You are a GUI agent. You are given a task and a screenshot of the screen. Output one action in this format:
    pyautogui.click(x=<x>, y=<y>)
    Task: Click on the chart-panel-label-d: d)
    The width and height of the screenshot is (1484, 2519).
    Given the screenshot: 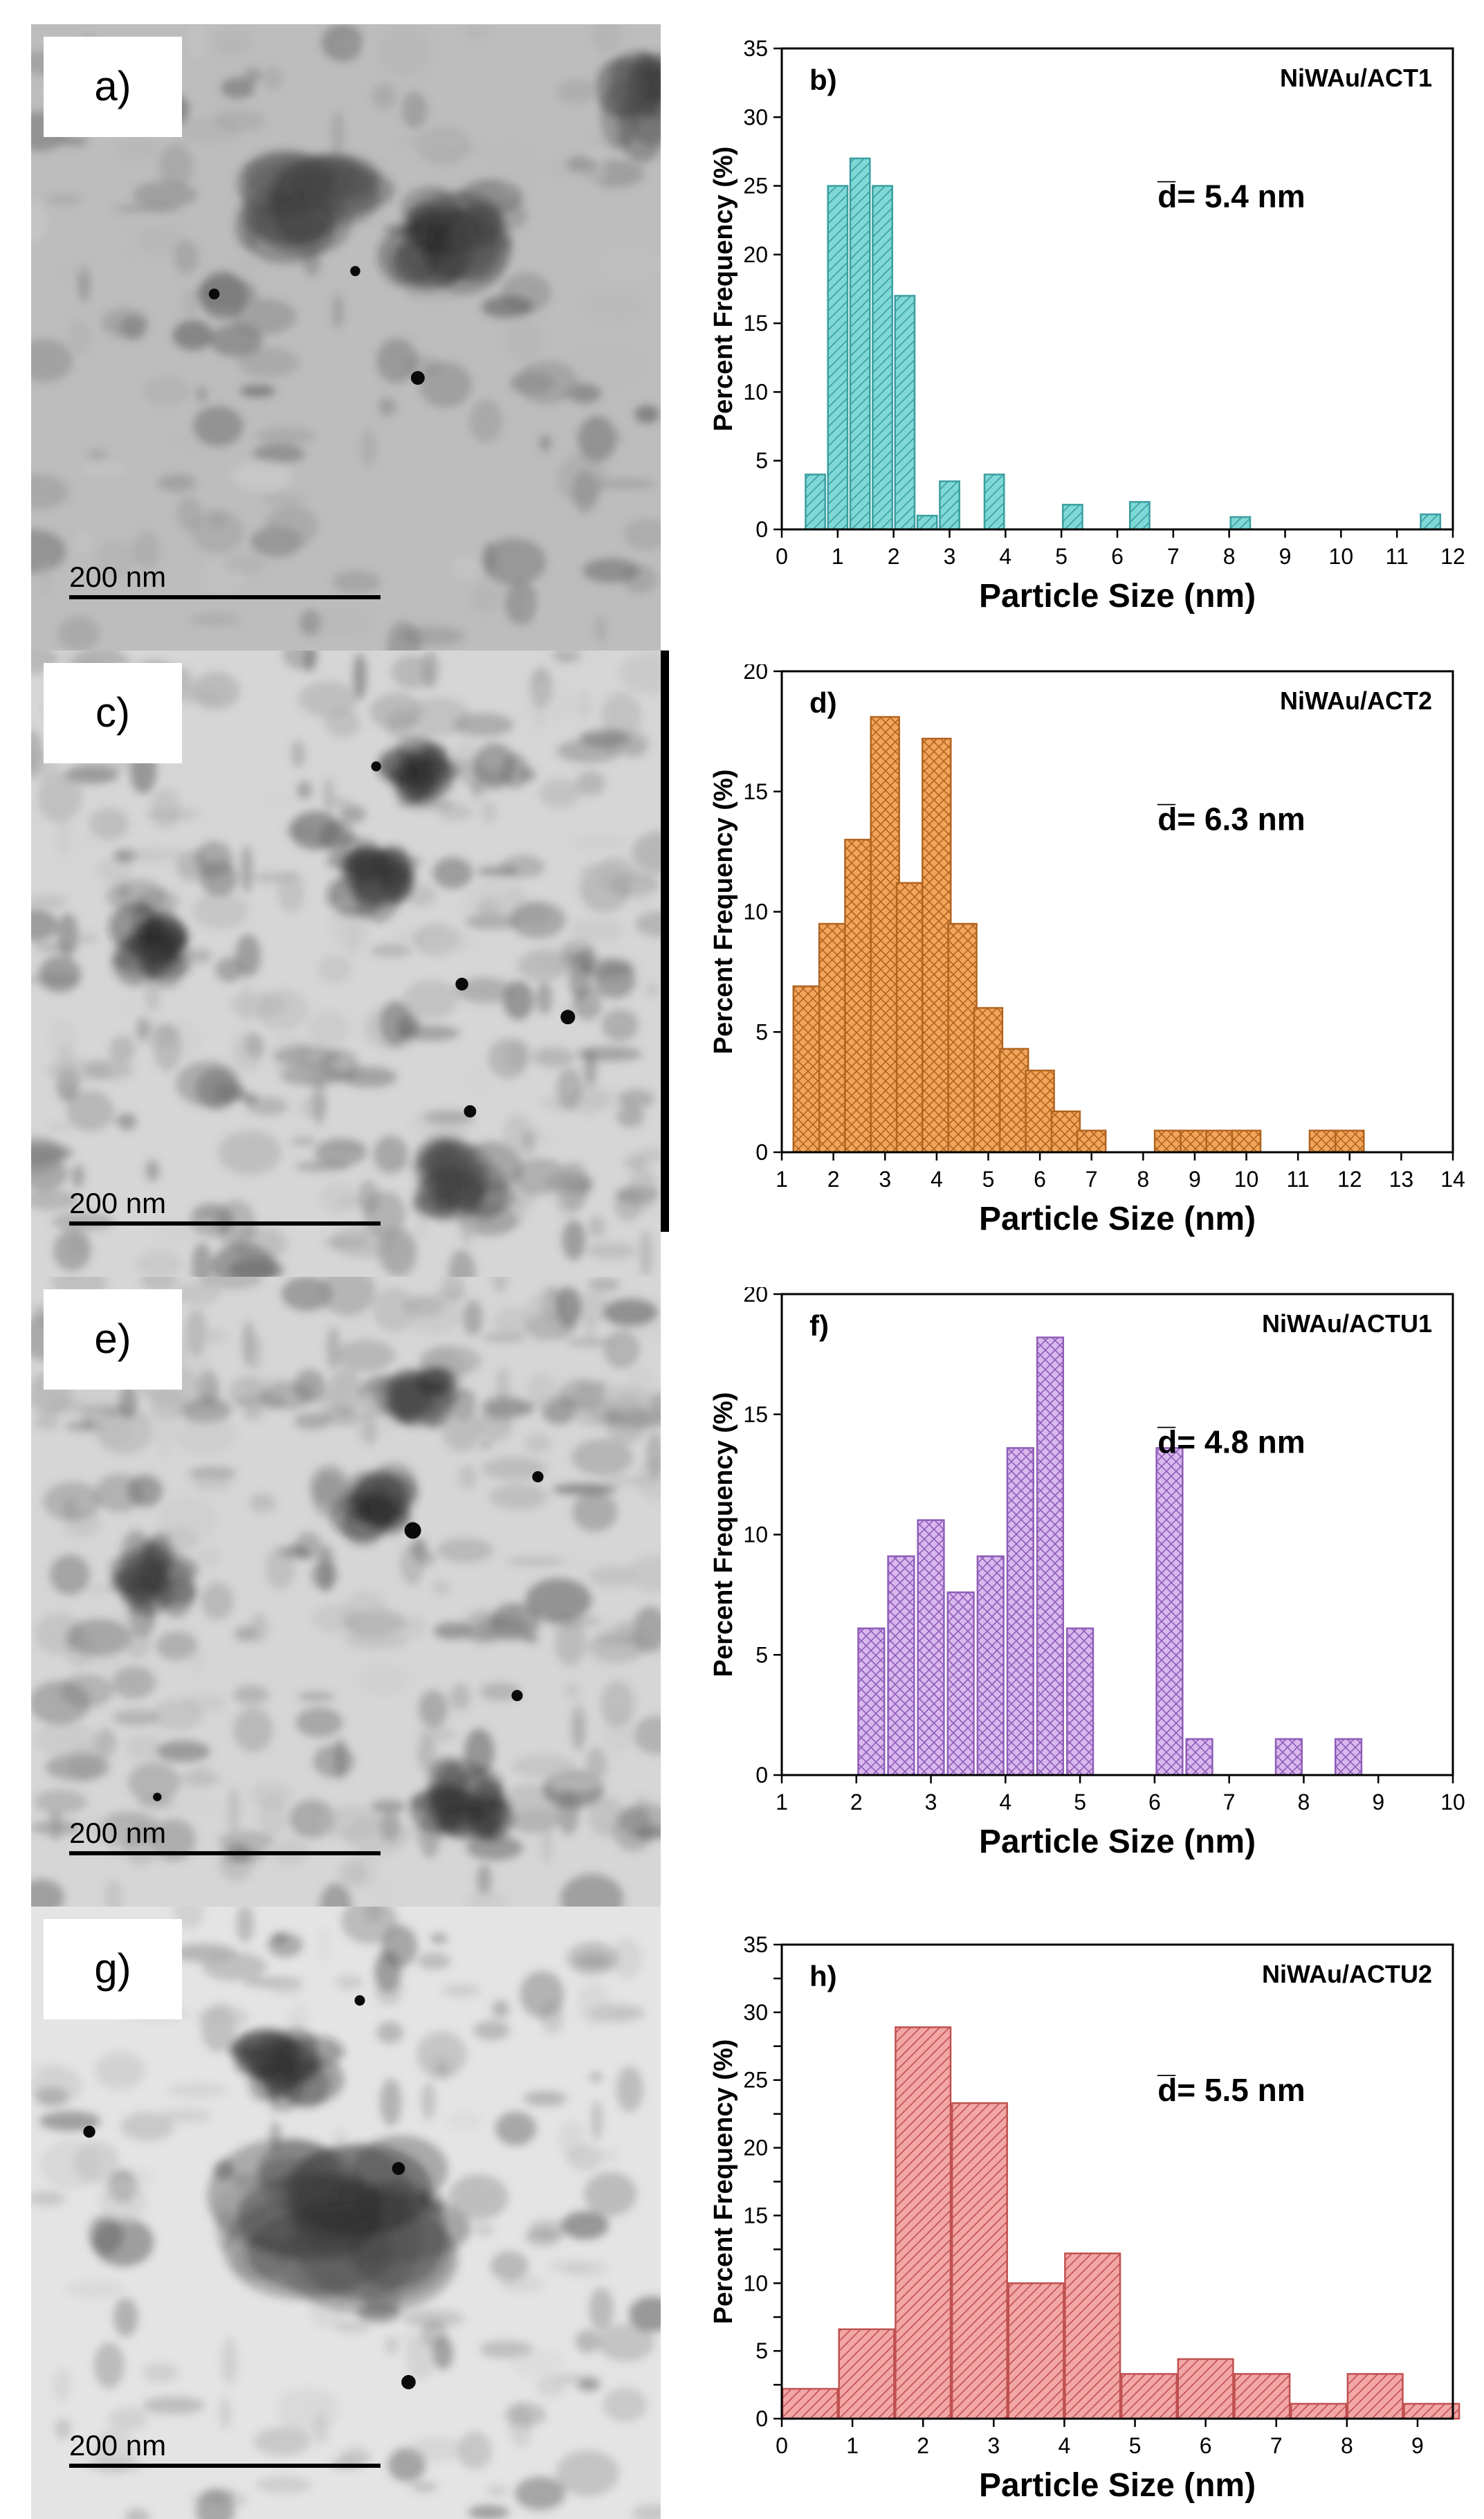 What is the action you would take?
    pyautogui.click(x=823, y=702)
    